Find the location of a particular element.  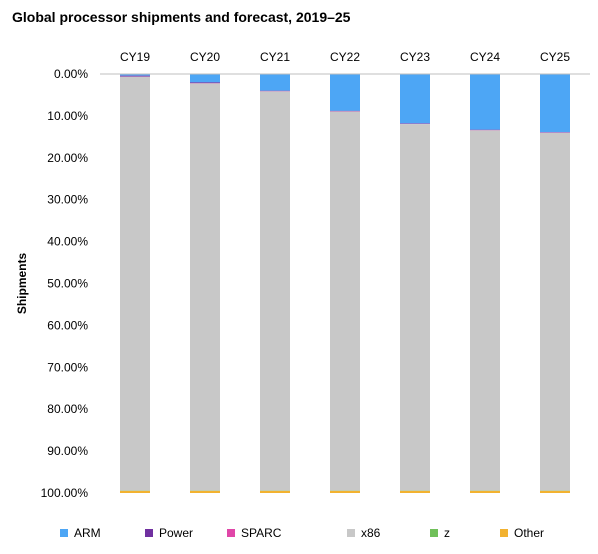

y-tick-label: 50.00% is located at coordinates (67, 284).